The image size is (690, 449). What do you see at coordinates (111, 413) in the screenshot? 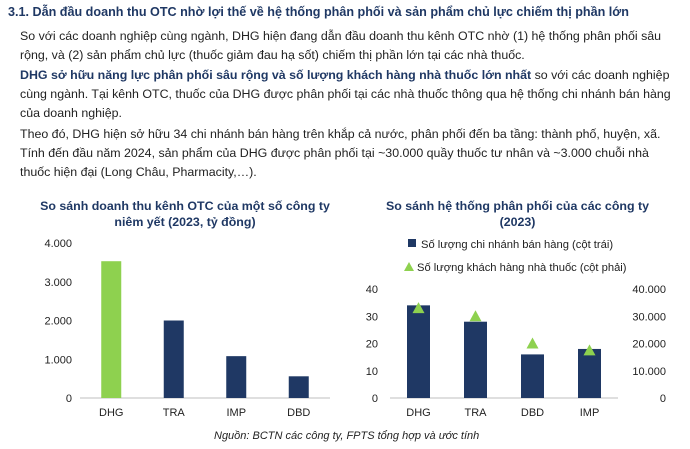
I see `chart1-x-tick-label: DHG` at bounding box center [111, 413].